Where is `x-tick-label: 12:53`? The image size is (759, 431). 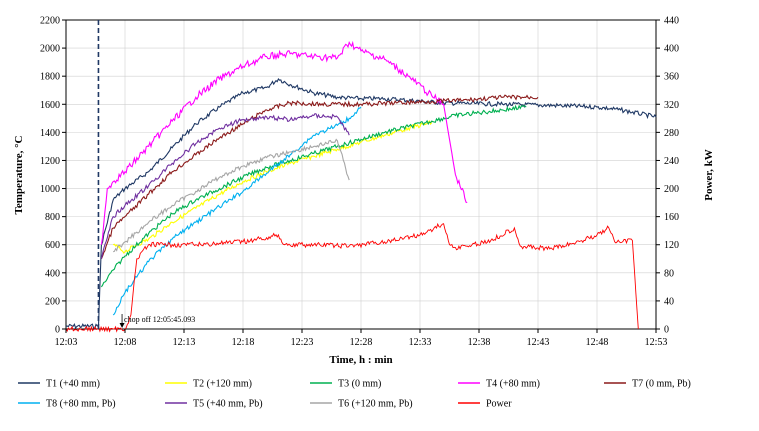
x-tick-label: 12:53 is located at coordinates (656, 342).